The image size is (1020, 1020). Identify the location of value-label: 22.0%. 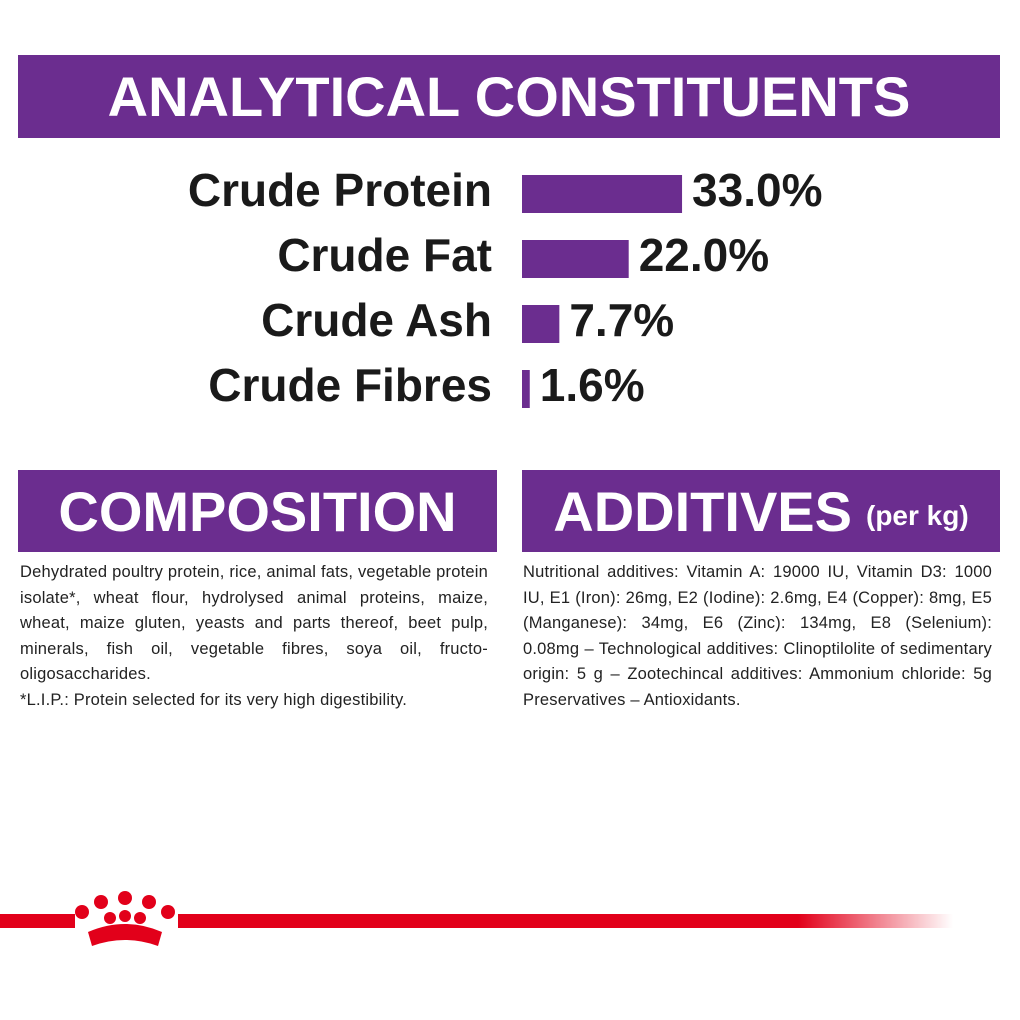
(704, 255).